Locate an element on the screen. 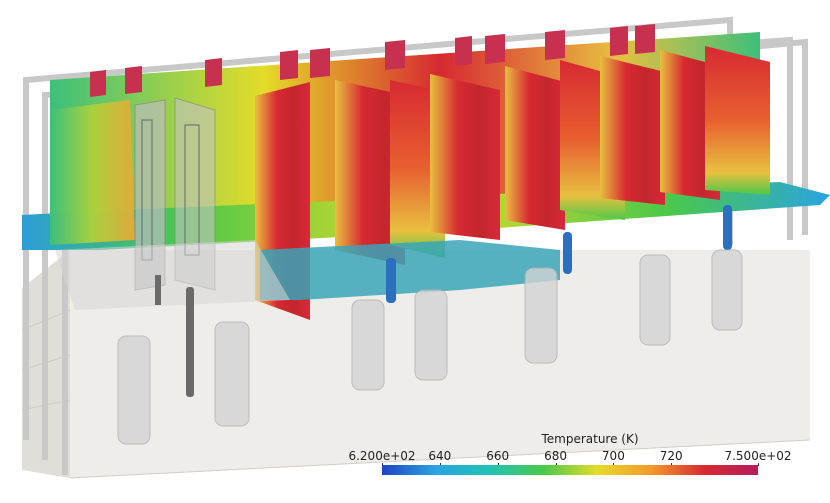 The height and width of the screenshot is (503, 830). legend-tick-label: 720 is located at coordinates (671, 456).